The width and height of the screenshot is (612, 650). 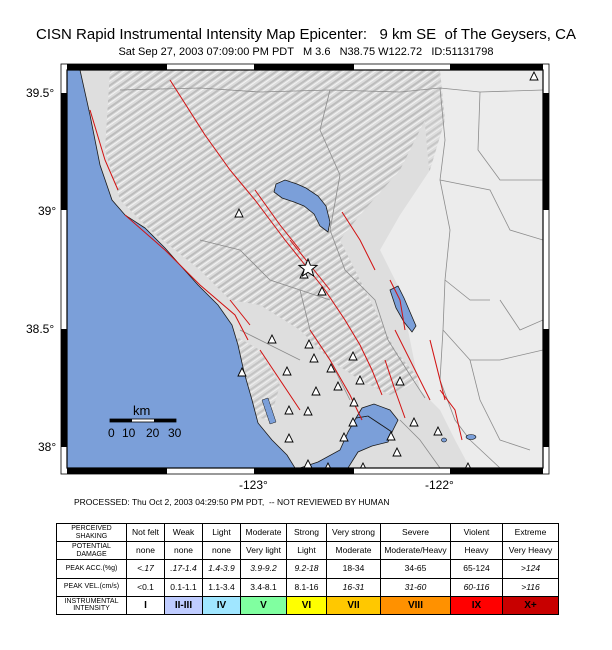 I want to click on legend-cell: 9.2-18, so click(x=306, y=569).